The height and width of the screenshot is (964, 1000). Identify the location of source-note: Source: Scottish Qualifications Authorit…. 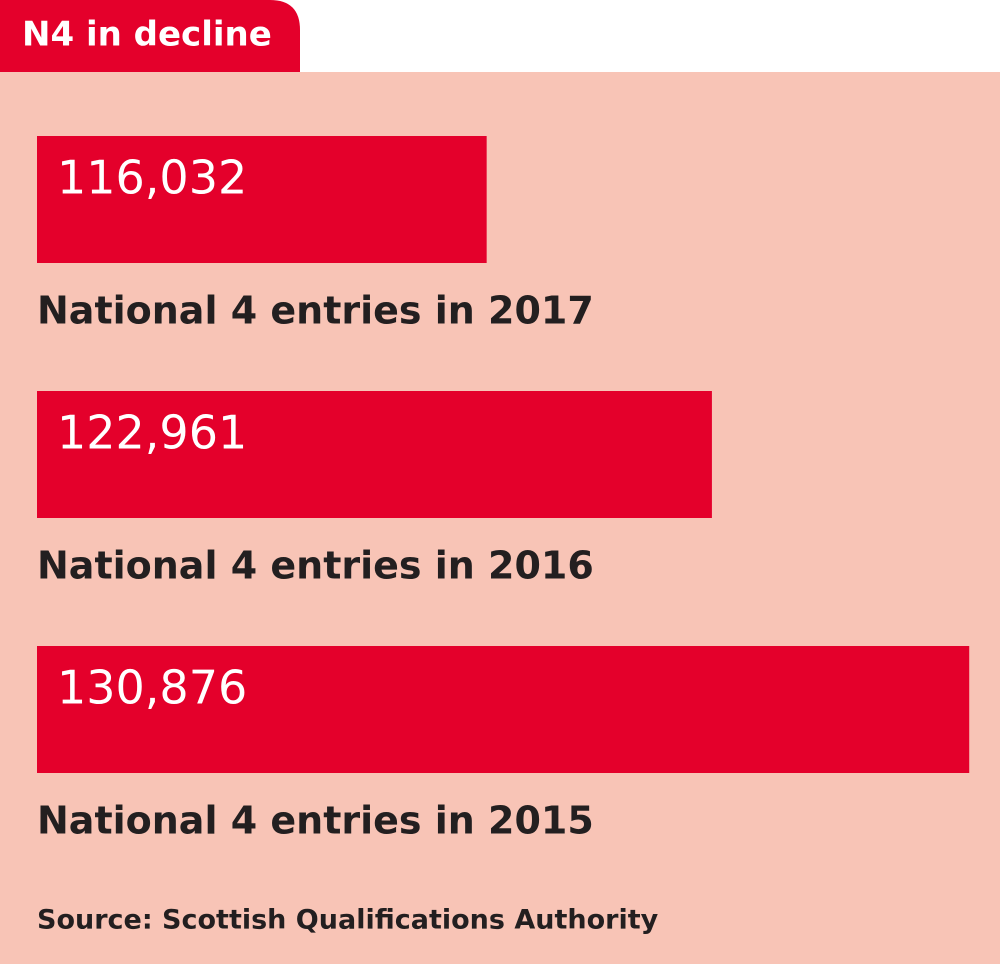
(348, 920).